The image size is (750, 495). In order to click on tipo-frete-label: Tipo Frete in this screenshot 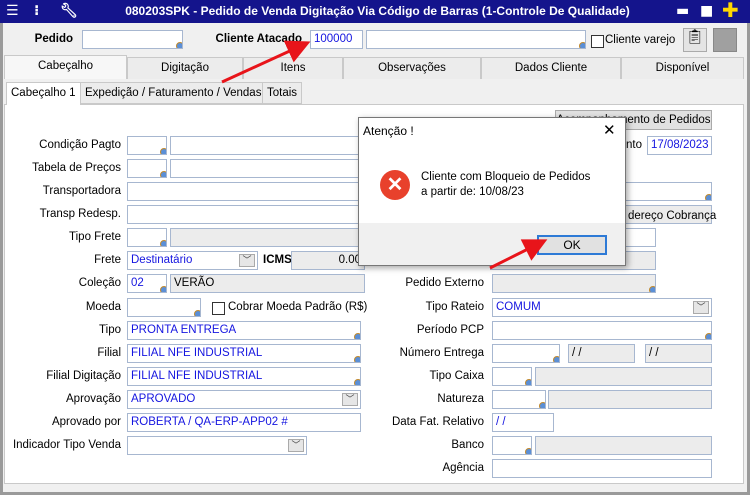, I will do `click(95, 237)`.